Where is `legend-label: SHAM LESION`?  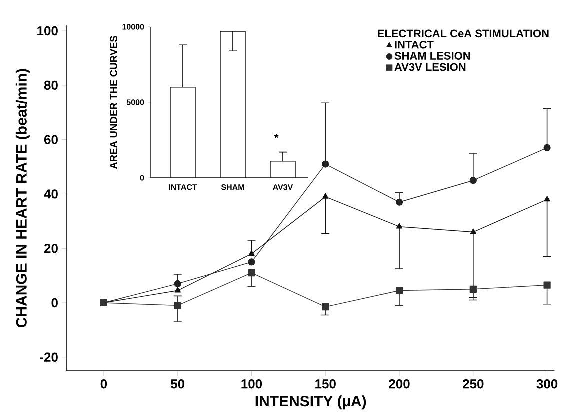
legend-label: SHAM LESION is located at coordinates (432, 56).